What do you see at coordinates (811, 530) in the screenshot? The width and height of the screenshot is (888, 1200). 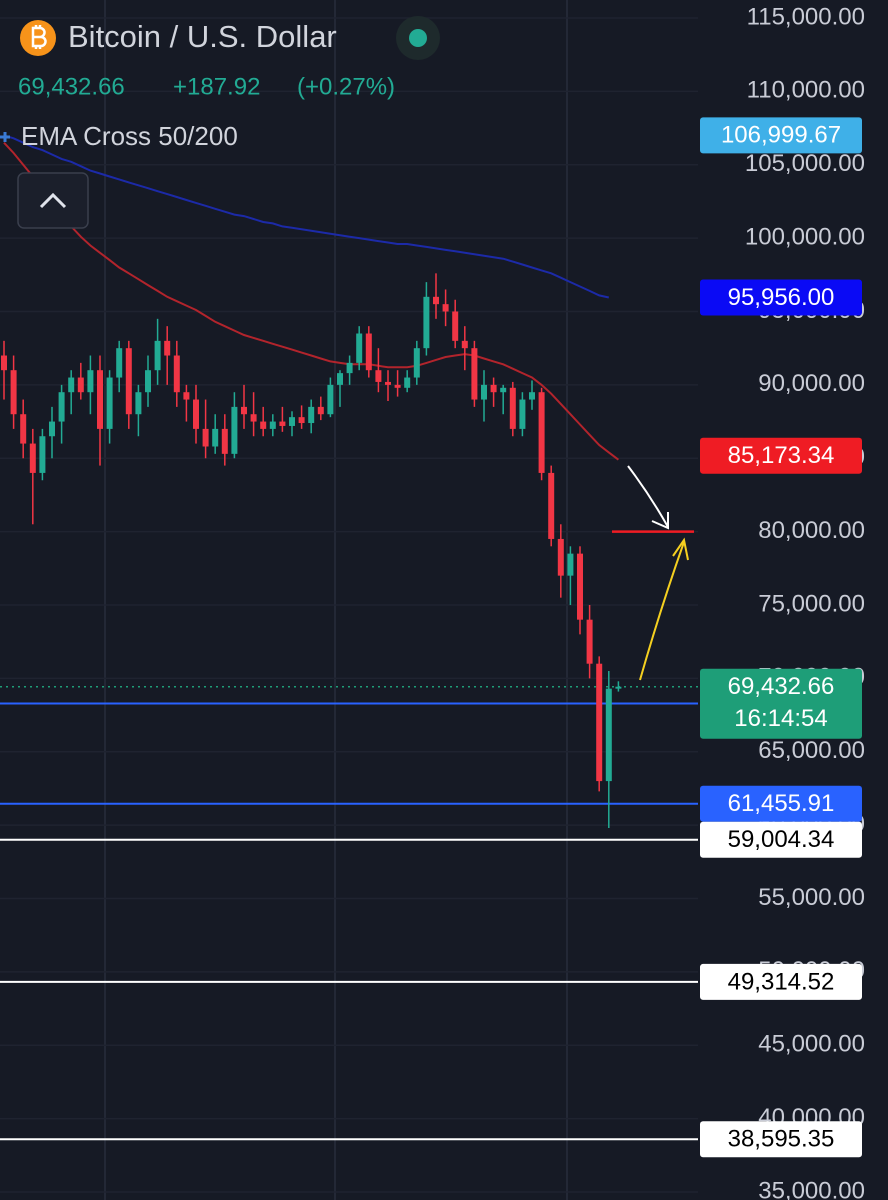 I see `y-tick-label: 80,000.00` at bounding box center [811, 530].